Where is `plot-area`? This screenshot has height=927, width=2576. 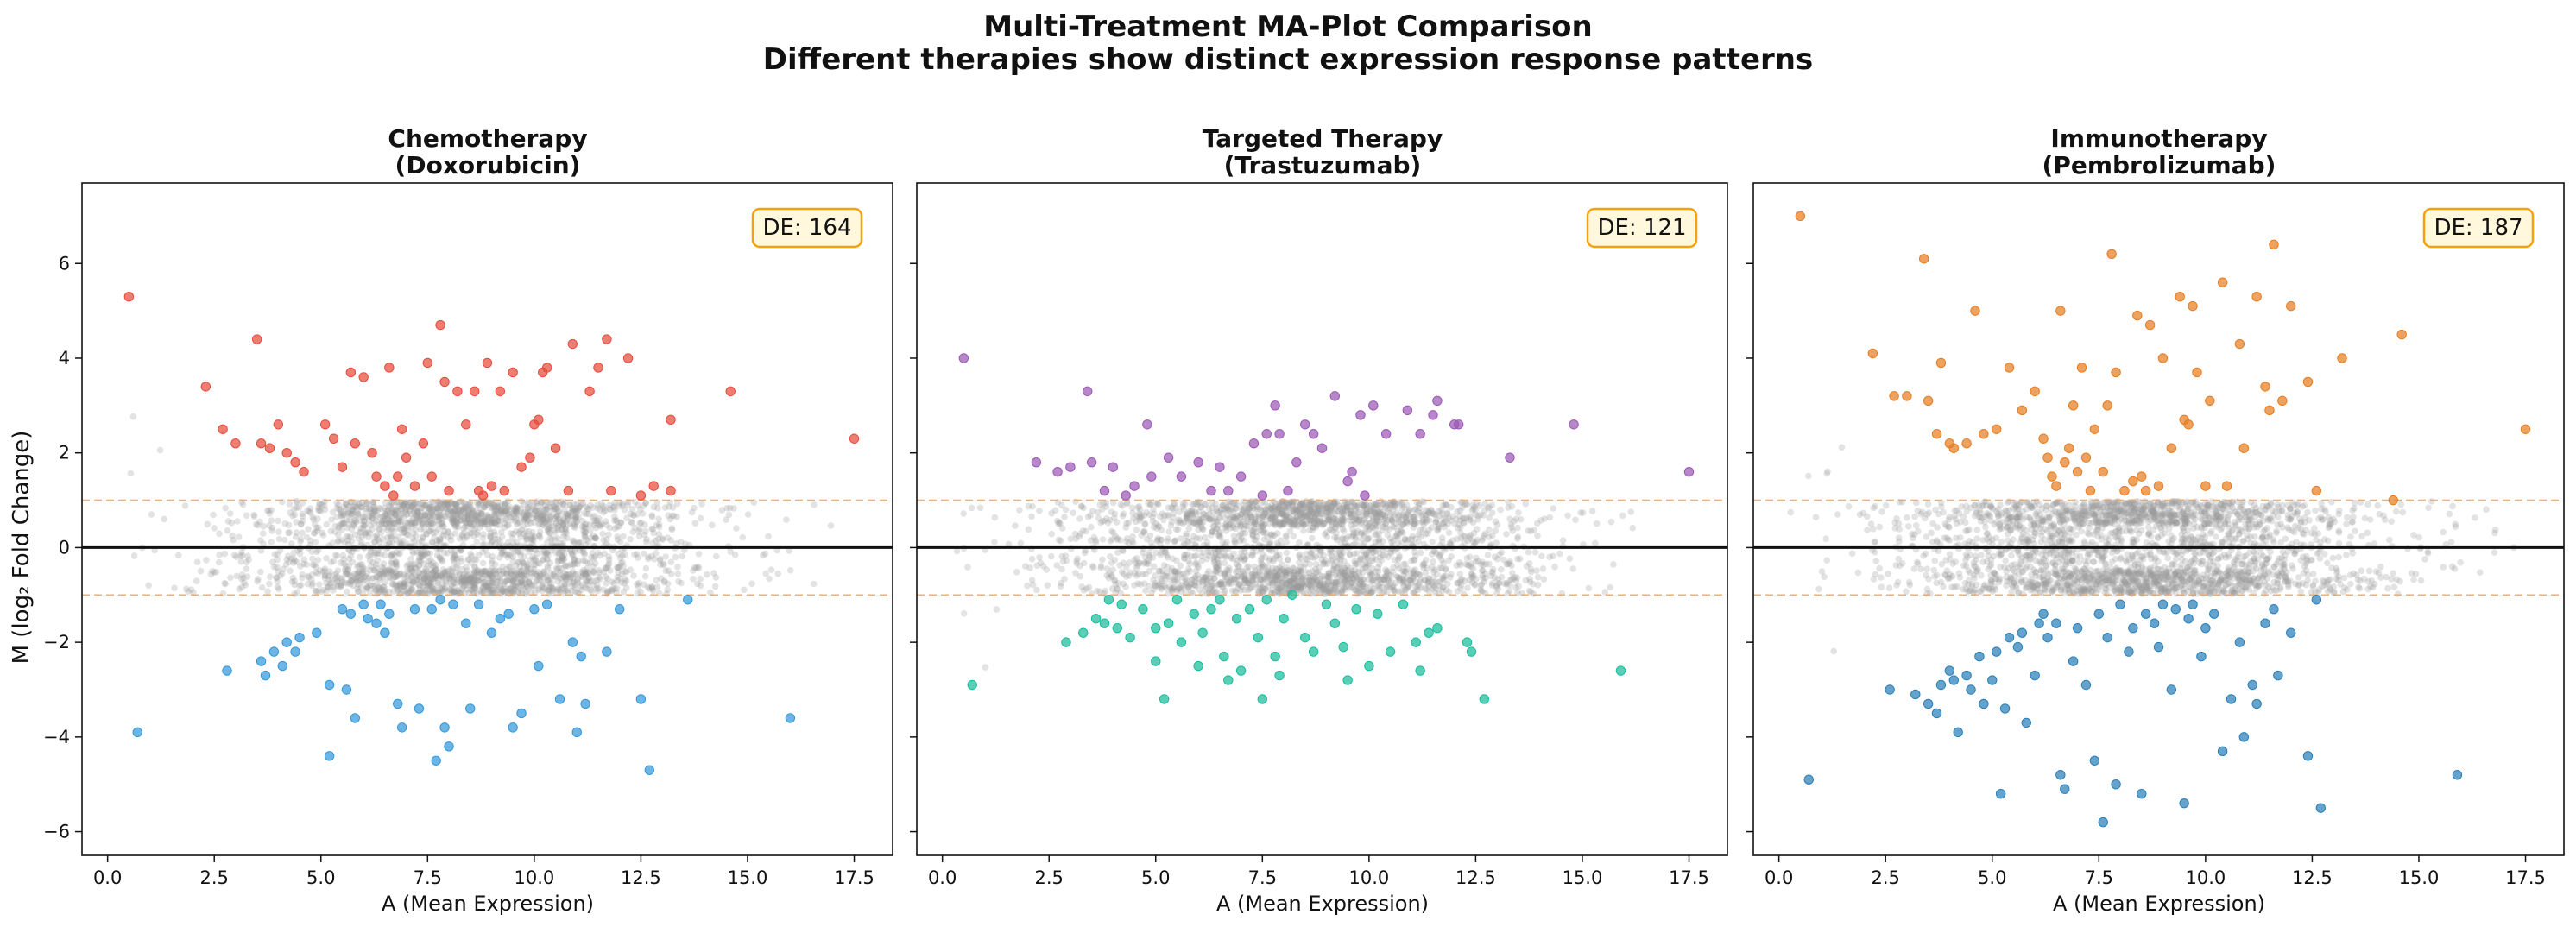
plot-area is located at coordinates (1322, 528).